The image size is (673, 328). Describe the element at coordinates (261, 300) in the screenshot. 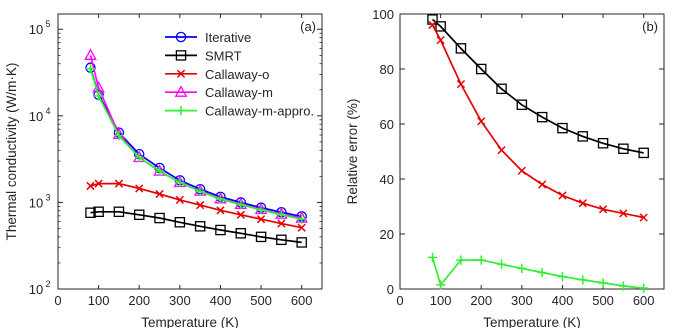

I see `x-tick-label: 500` at that location.